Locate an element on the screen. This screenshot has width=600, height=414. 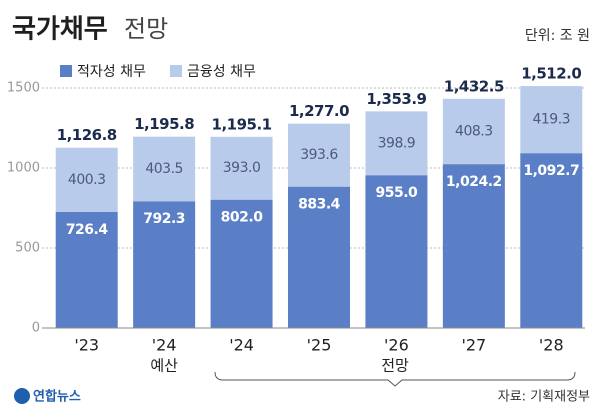
value-label: 408.3 is located at coordinates (474, 131).